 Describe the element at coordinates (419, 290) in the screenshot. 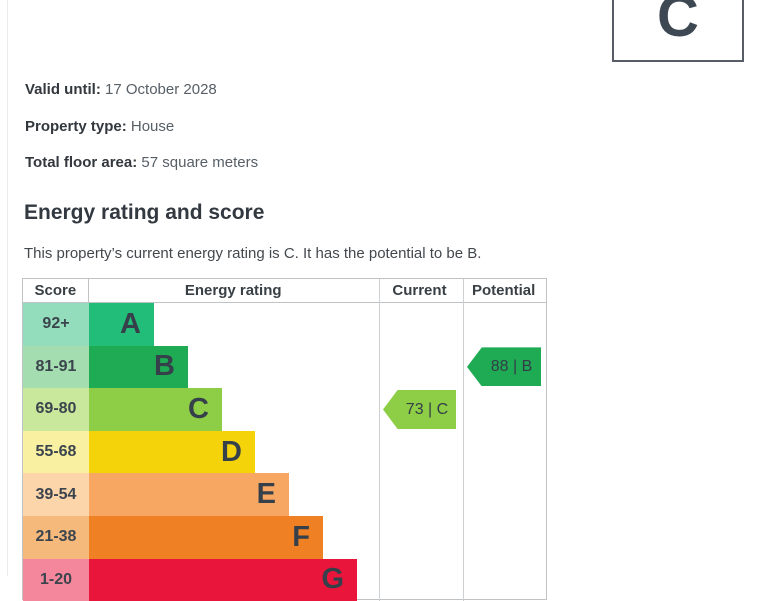

I see `column-header-current: Current` at that location.